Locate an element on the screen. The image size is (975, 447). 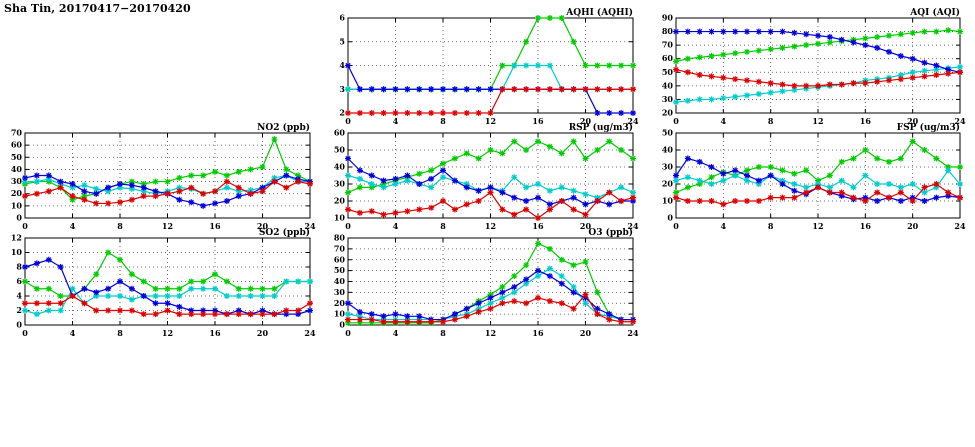
axis-ticks is located at coordinates (490, 281).